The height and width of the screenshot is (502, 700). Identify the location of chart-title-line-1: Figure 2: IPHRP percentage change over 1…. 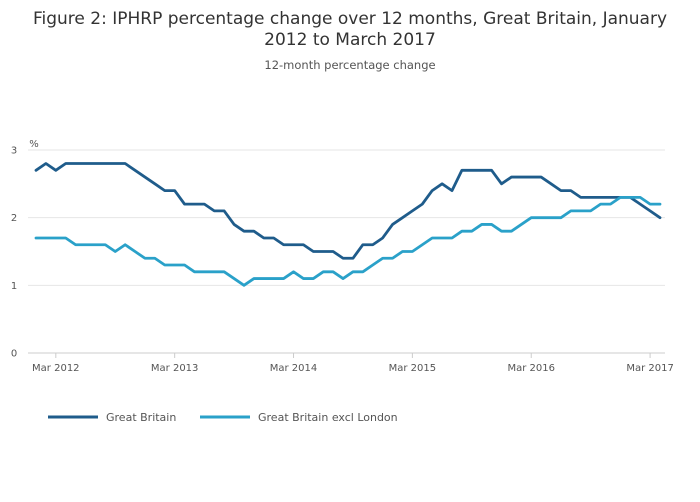
(350, 19).